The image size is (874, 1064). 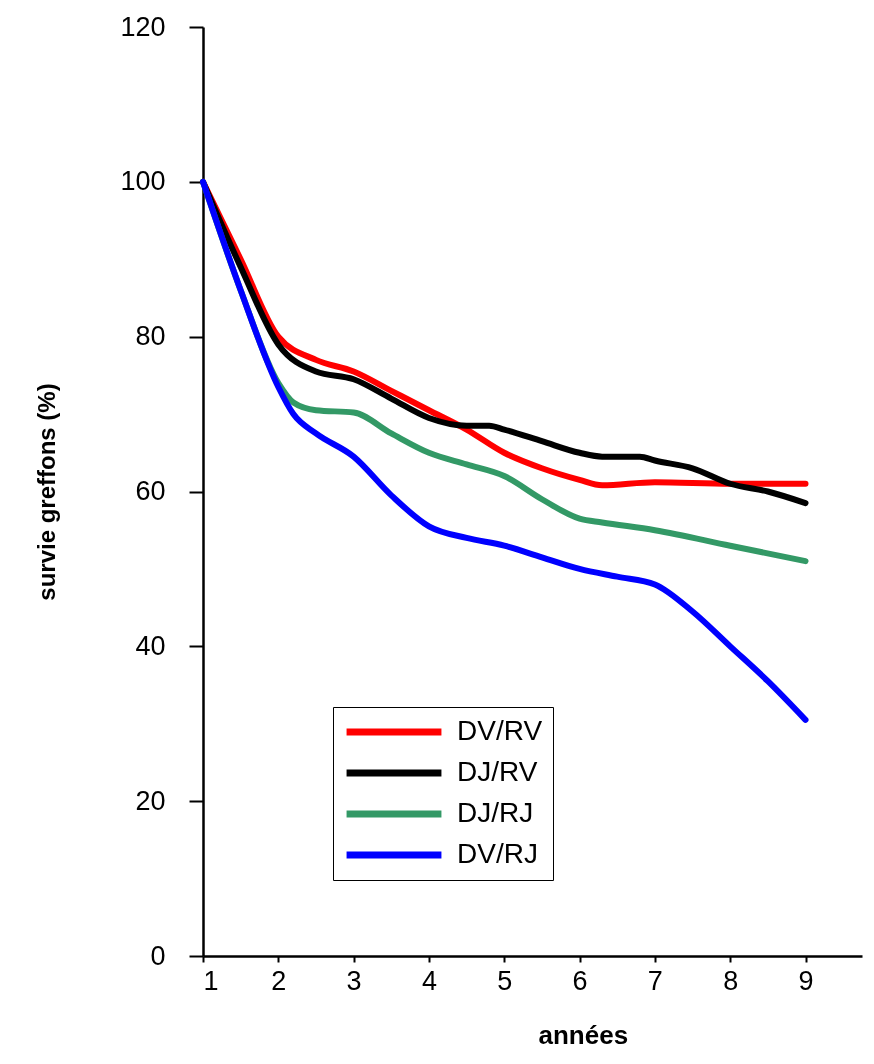 I want to click on legend-label: DJ/RV, so click(x=497, y=771).